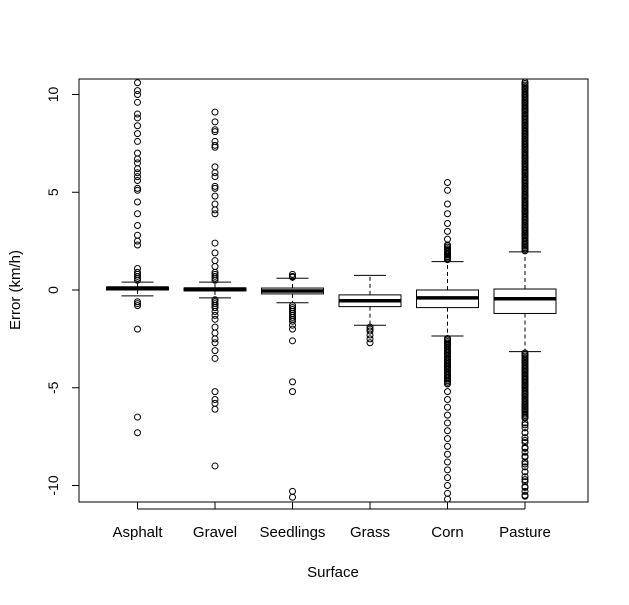 This screenshot has width=629, height=605. I want to click on y-tick-label: 5, so click(53, 192).